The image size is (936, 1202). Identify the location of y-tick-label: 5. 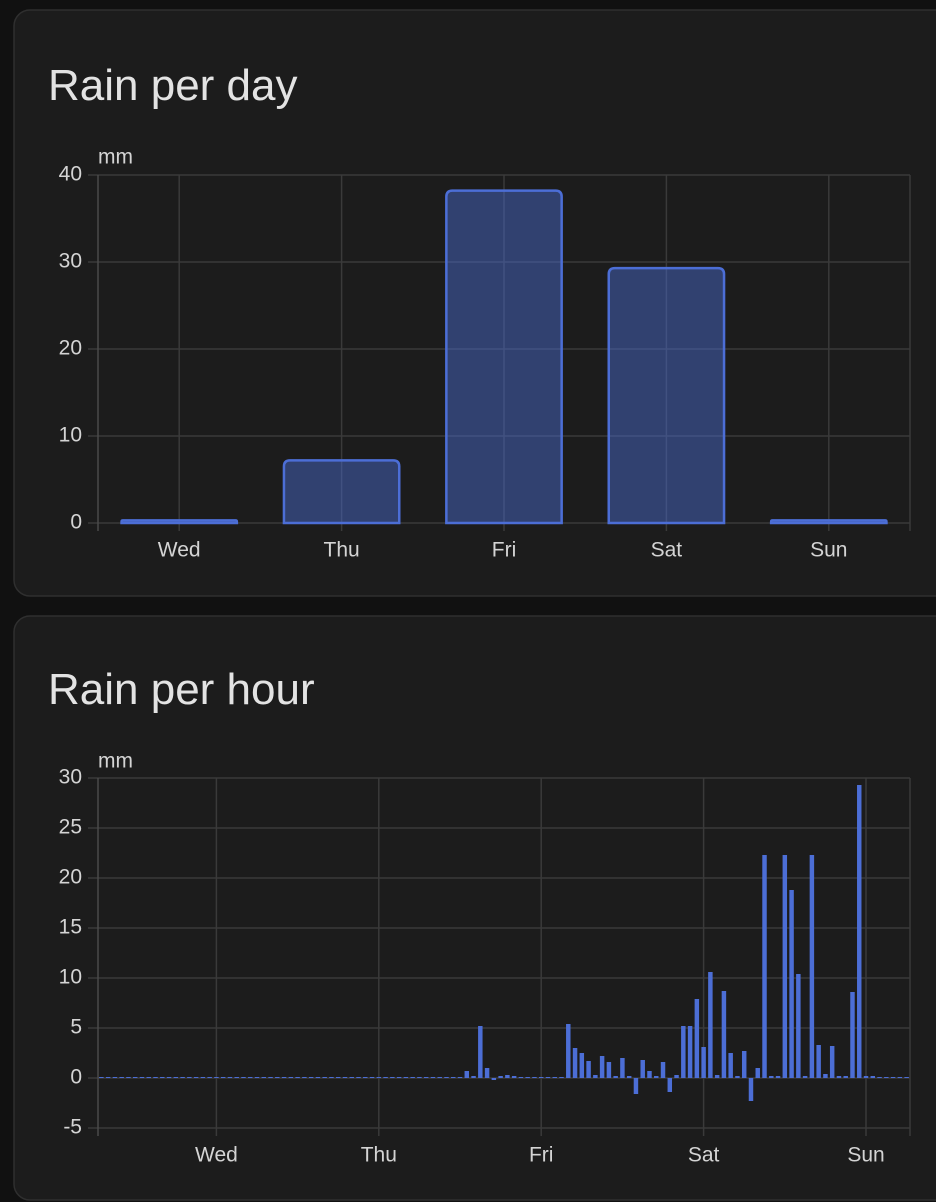
(76, 1027).